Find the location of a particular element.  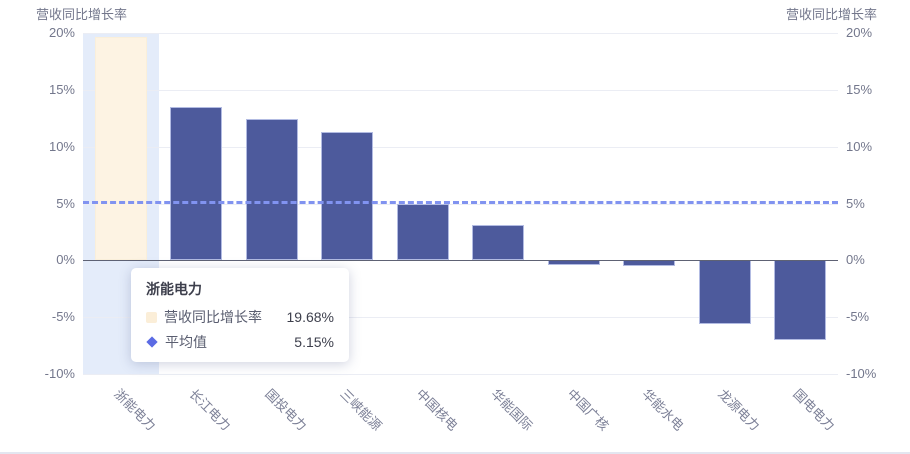

y-tick-label-left: 15% is located at coordinates (61, 89).